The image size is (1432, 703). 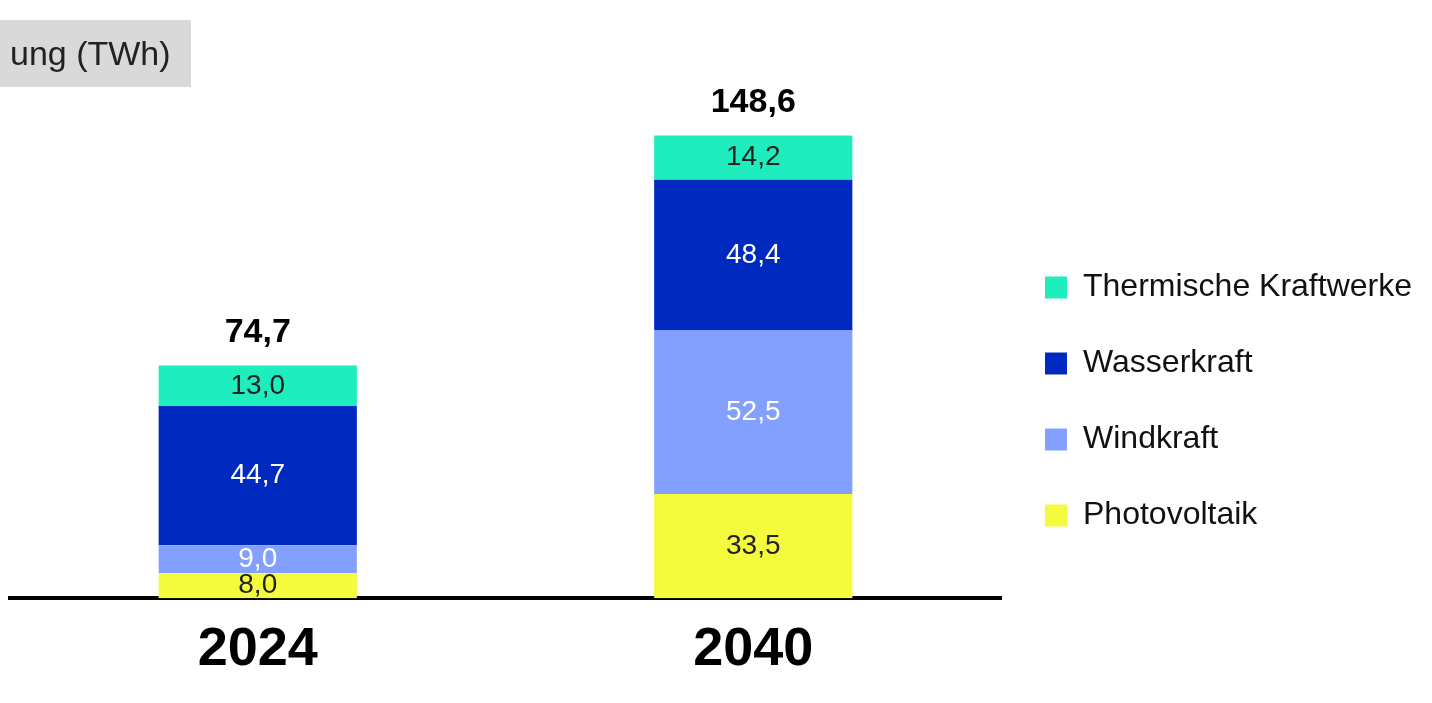 What do you see at coordinates (1151, 437) in the screenshot?
I see `legend-label: Windkraft` at bounding box center [1151, 437].